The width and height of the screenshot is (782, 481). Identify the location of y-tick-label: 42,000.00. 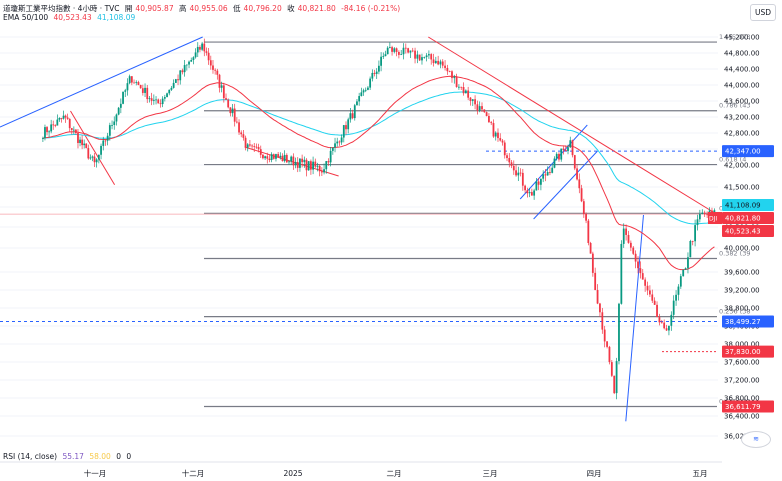
(742, 166).